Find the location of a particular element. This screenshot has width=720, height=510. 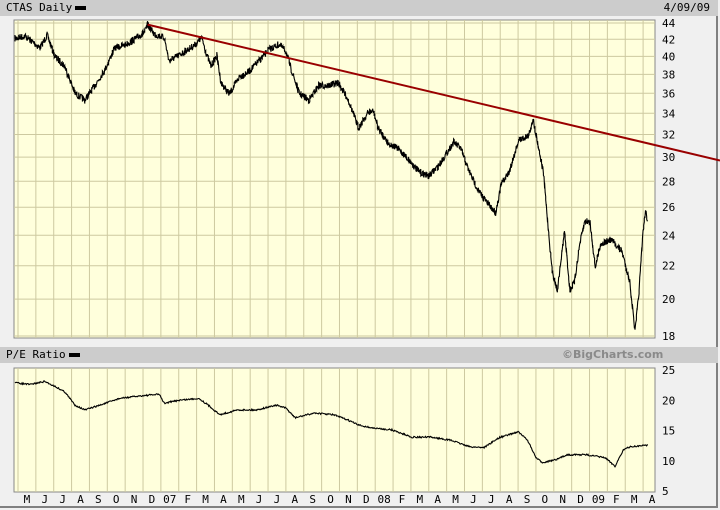

price-tick-label: 30 is located at coordinates (668, 157).